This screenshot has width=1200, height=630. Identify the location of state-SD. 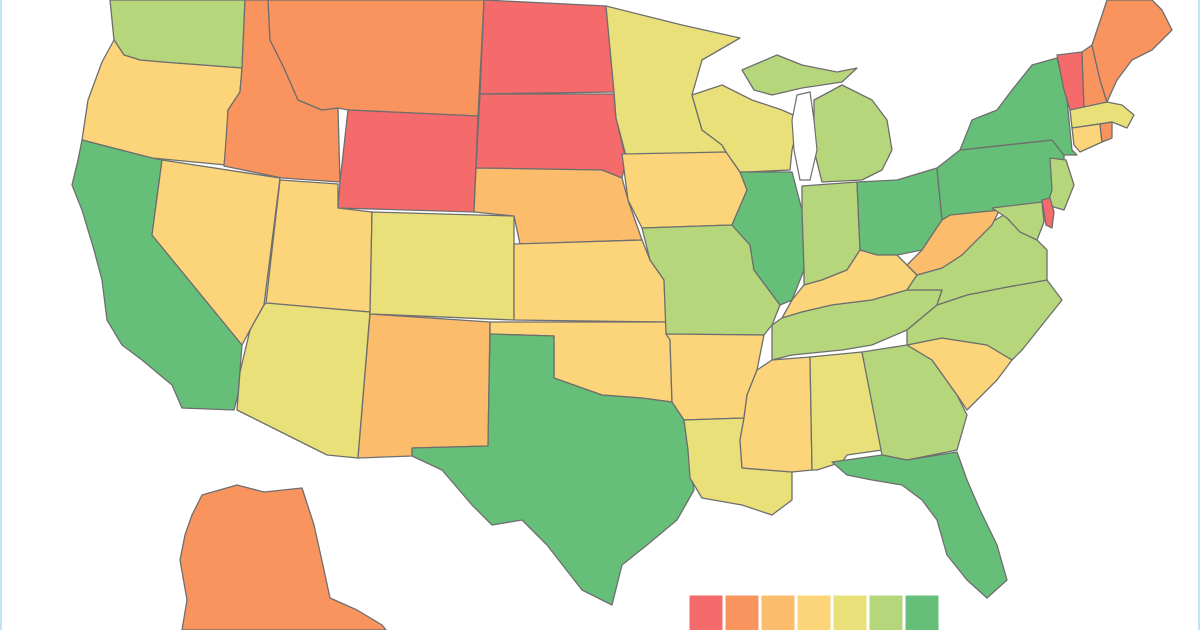
(551, 136).